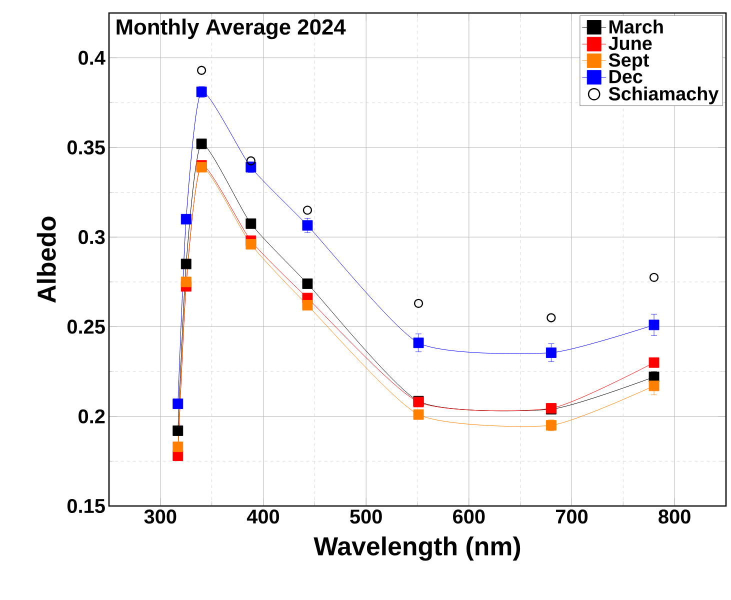 The width and height of the screenshot is (731, 600). Describe the element at coordinates (674, 517) in the screenshot. I see `x-tick-label: 800` at that location.